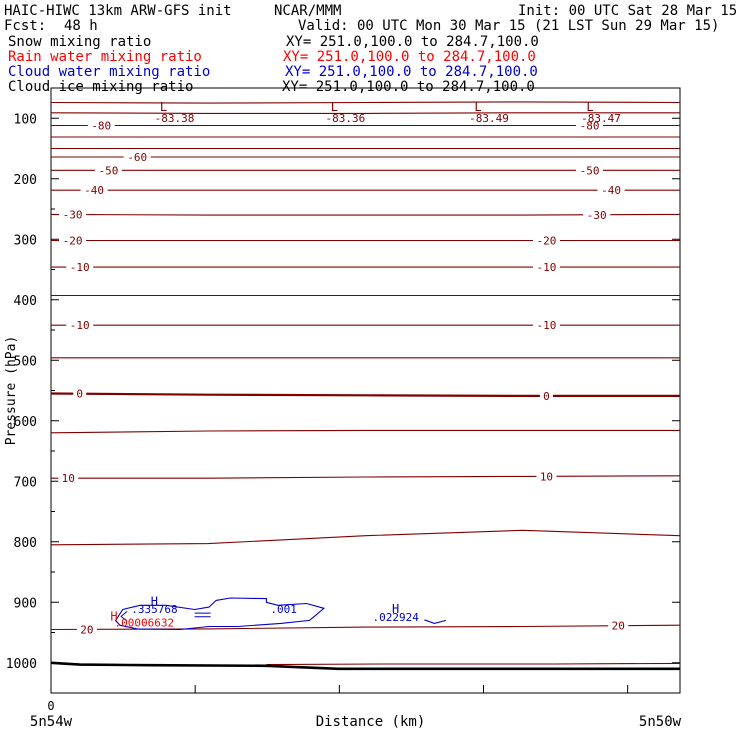 The image size is (740, 740). I want to click on rain-maximum-value: .00006632, so click(145, 622).